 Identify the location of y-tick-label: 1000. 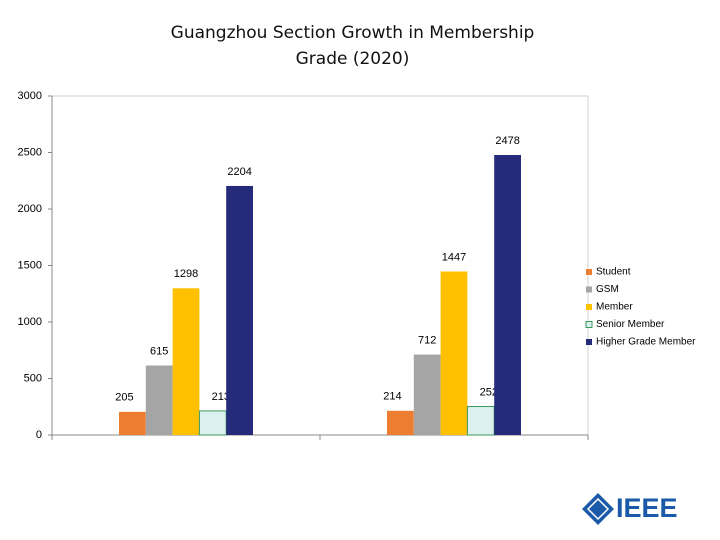
(30, 322).